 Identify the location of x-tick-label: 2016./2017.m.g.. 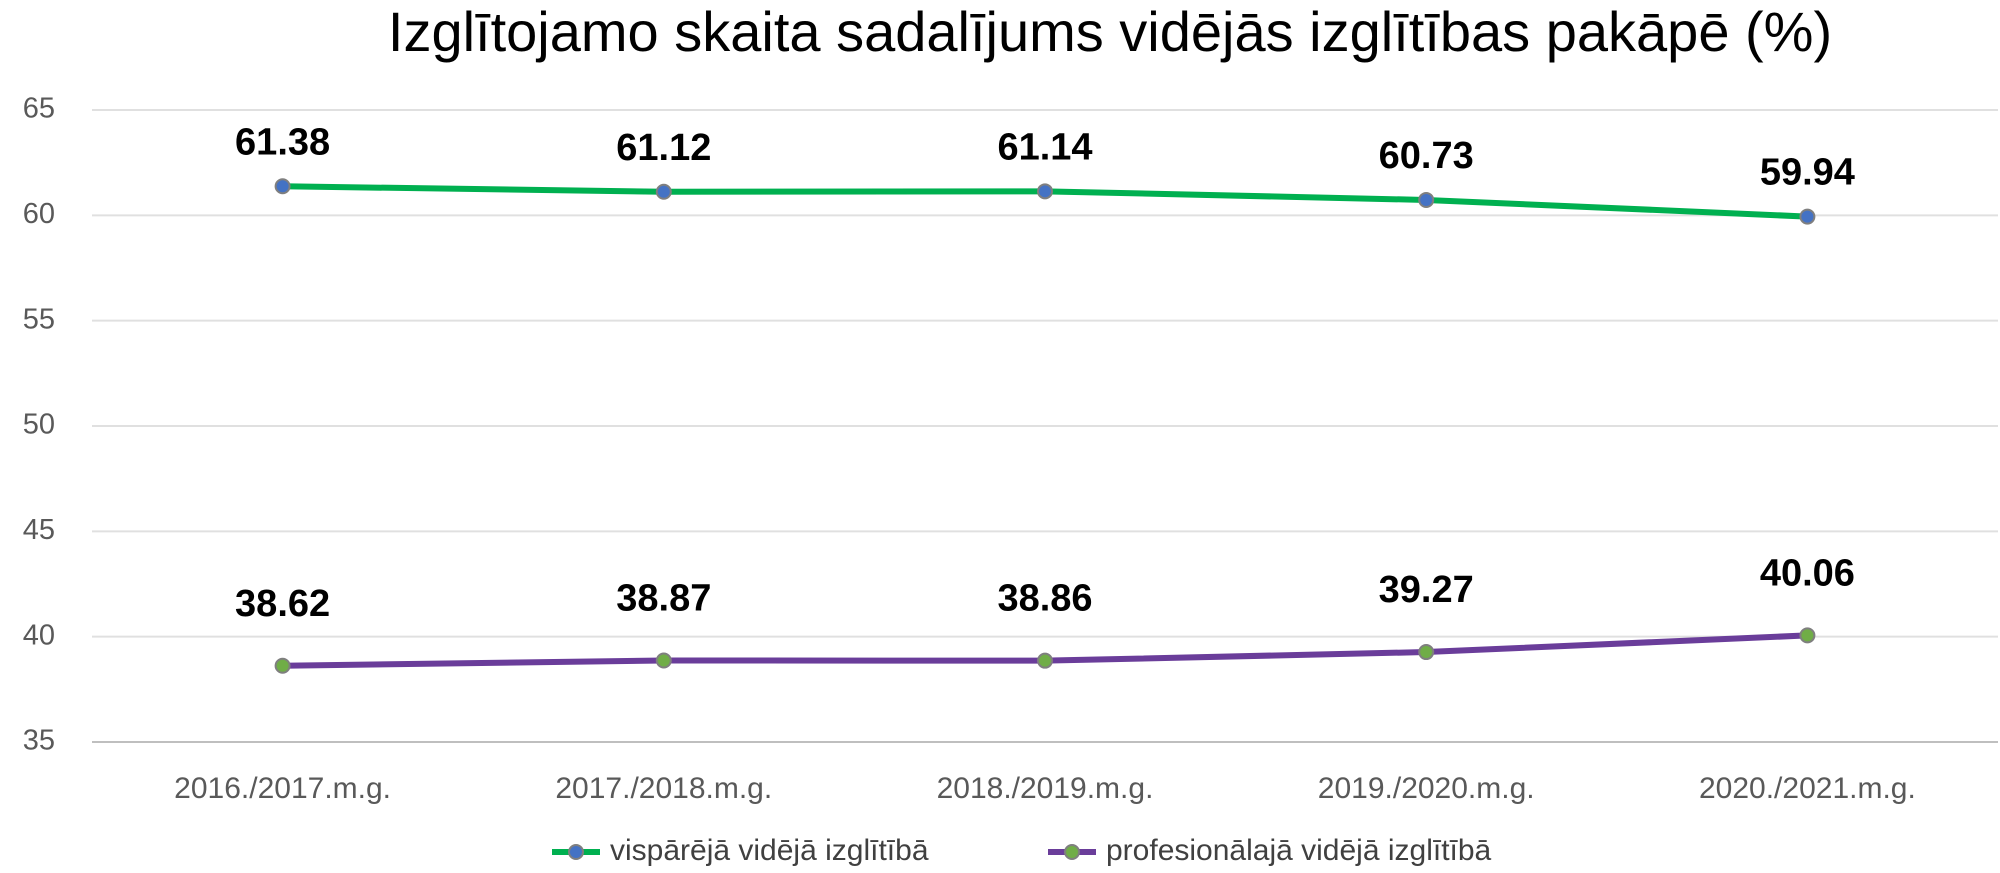
(282, 788).